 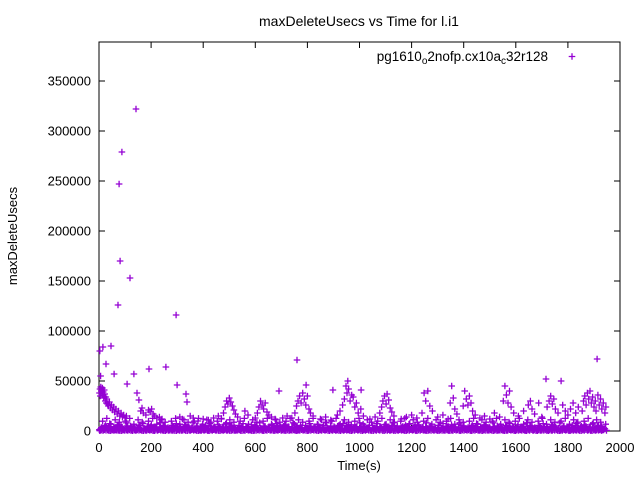 What do you see at coordinates (69, 181) in the screenshot?
I see `y-tick-label: 250000` at bounding box center [69, 181].